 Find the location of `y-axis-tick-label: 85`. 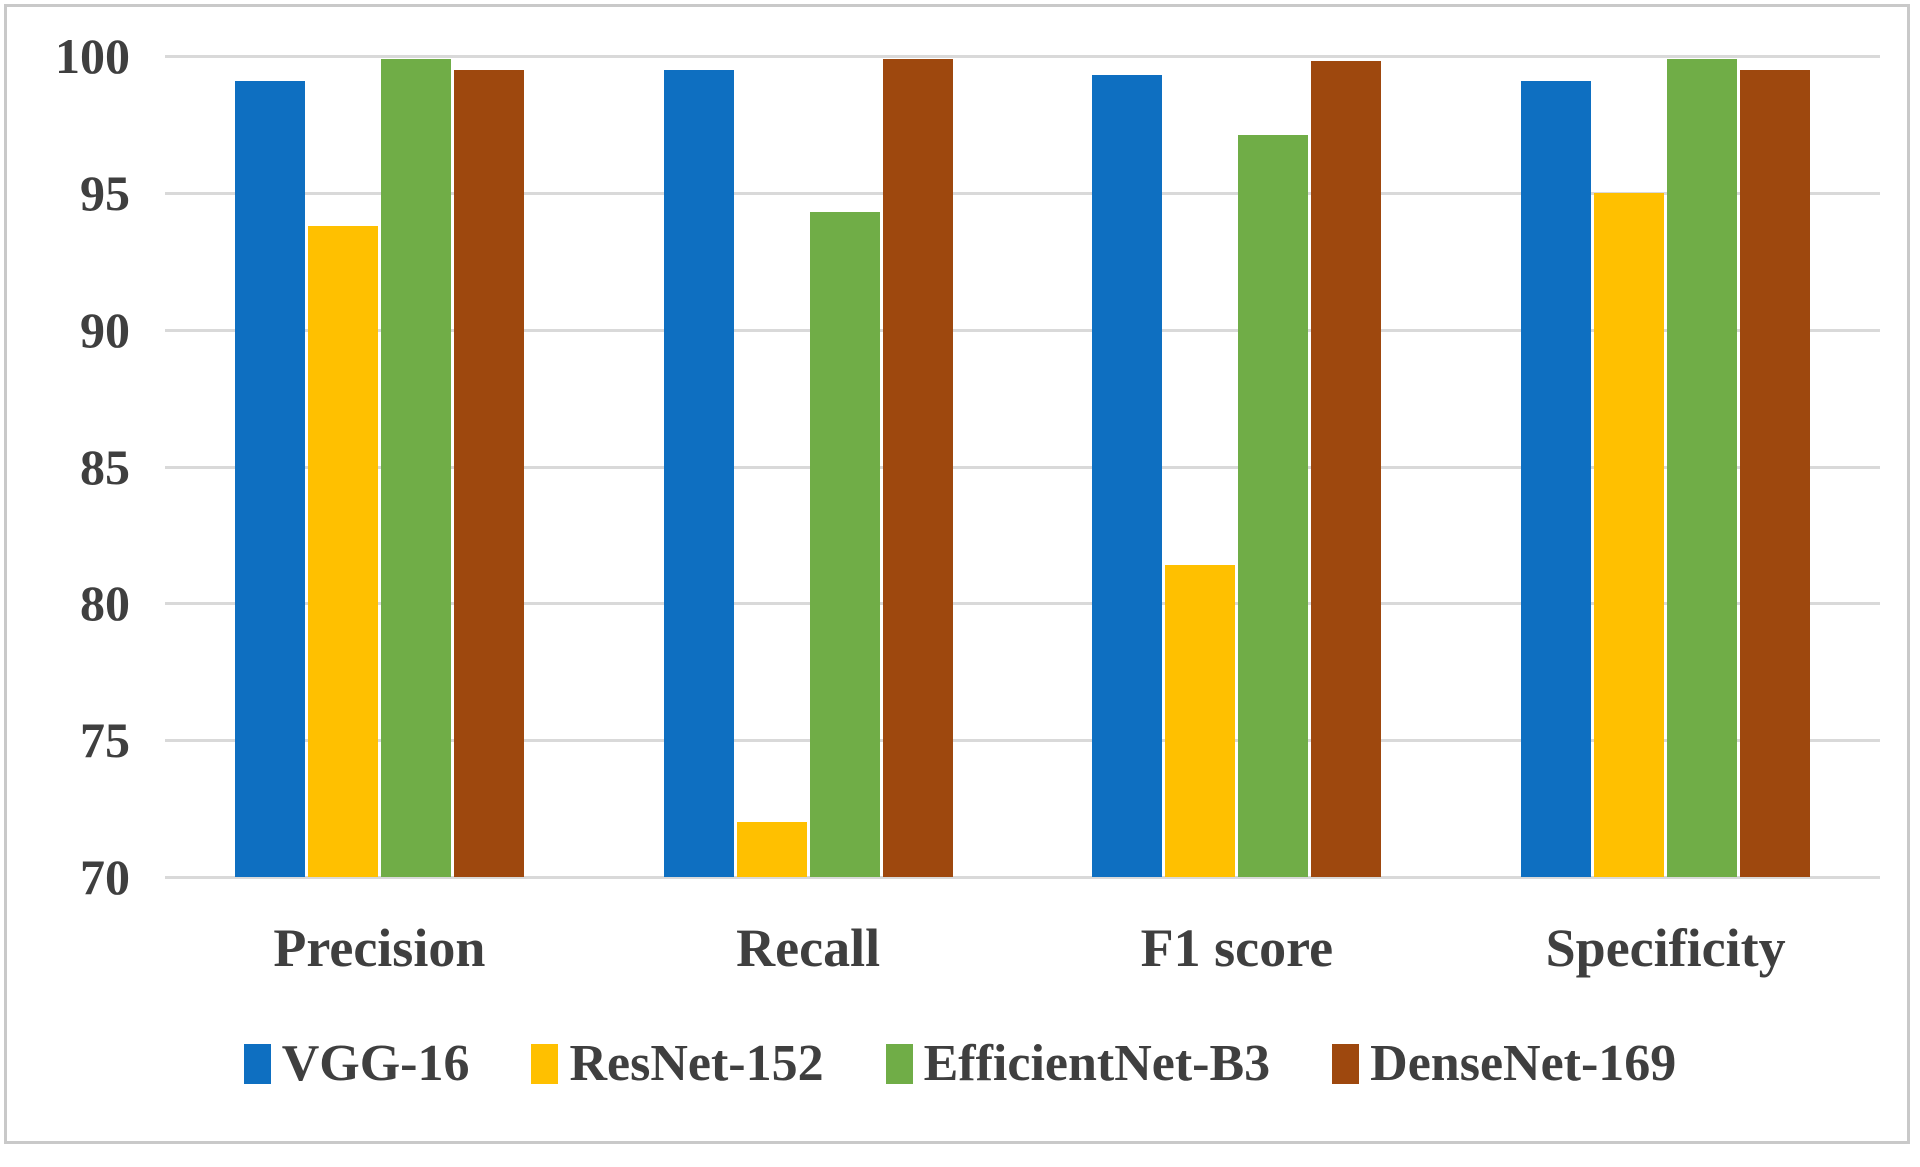

y-axis-tick-label: 85 is located at coordinates (105, 466).